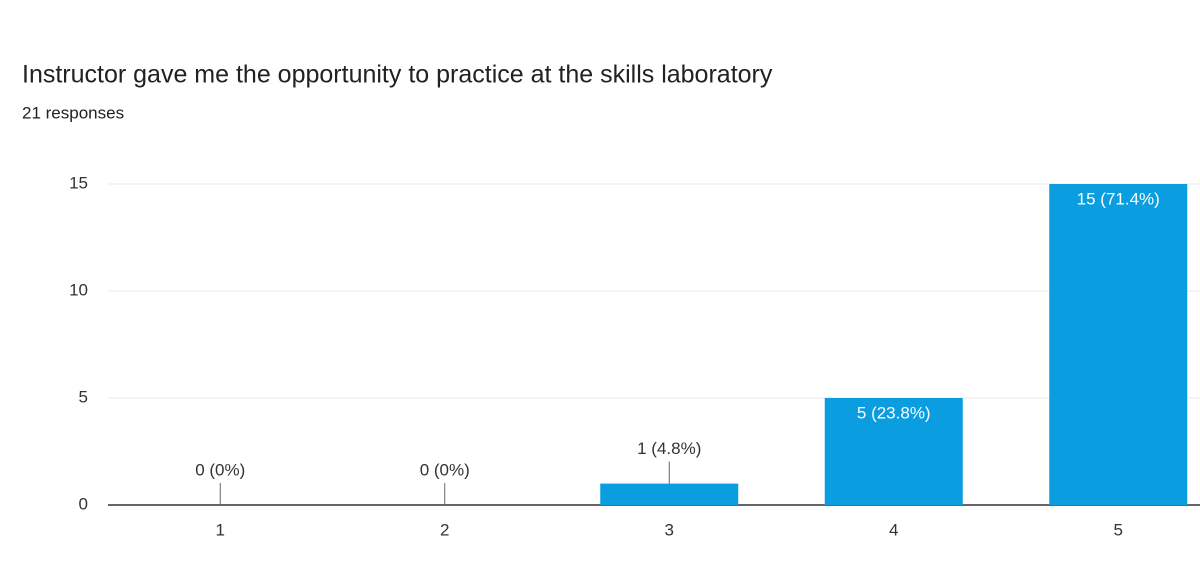 This screenshot has width=1200, height=569. What do you see at coordinates (83, 503) in the screenshot?
I see `y-tick-label: 0` at bounding box center [83, 503].